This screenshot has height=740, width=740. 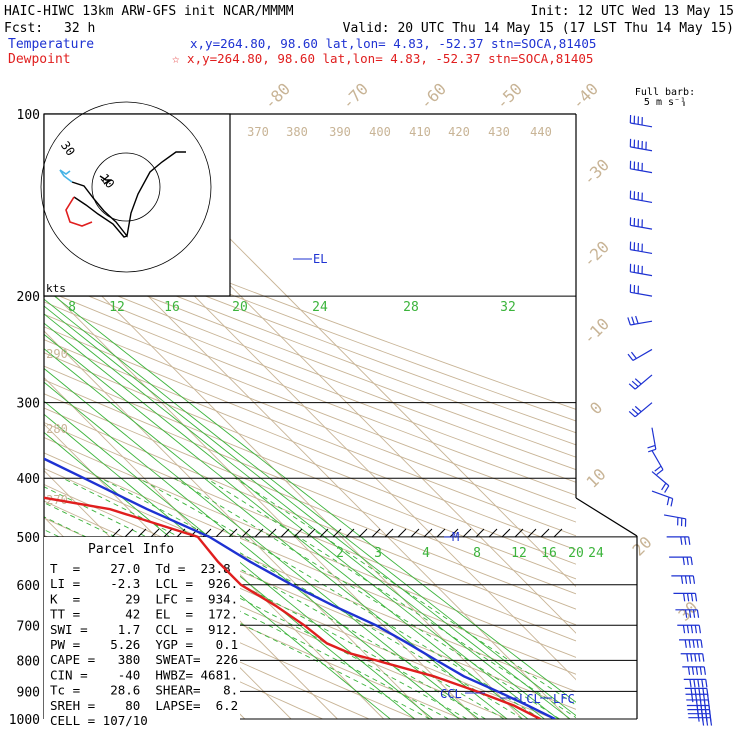 I want to click on moist-adiabat-line, so click(x=405, y=591).